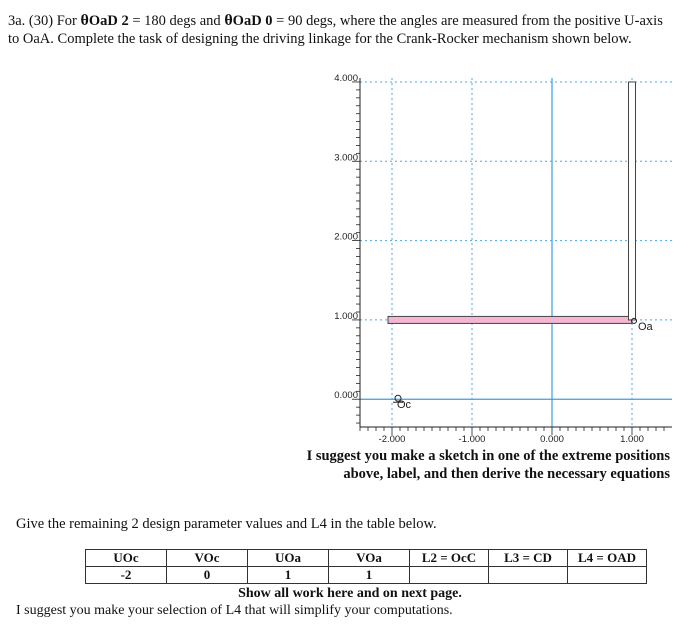 The height and width of the screenshot is (644, 700). I want to click on table-value-cell: 0, so click(207, 575).